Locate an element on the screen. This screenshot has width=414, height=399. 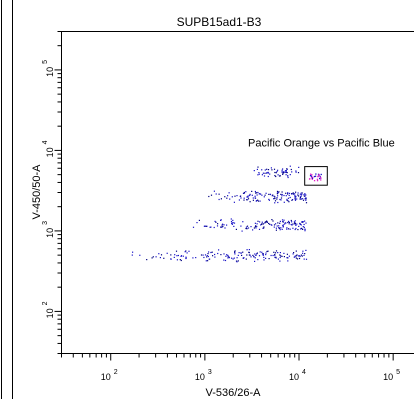
gate-rectangle is located at coordinates (316, 176).